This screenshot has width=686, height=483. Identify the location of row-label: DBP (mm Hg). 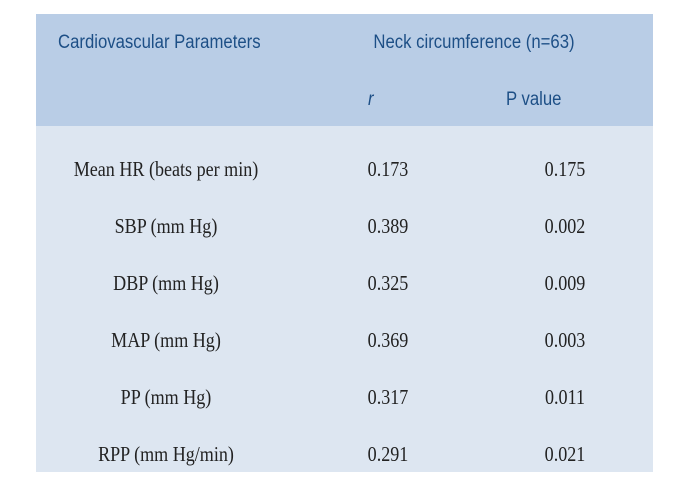
(166, 283).